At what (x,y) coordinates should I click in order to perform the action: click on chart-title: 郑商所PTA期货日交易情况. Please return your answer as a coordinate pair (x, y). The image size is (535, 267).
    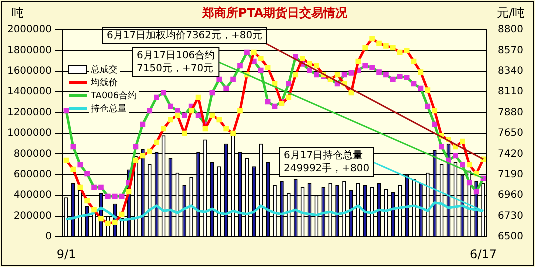
    Looking at the image, I should click on (275, 13).